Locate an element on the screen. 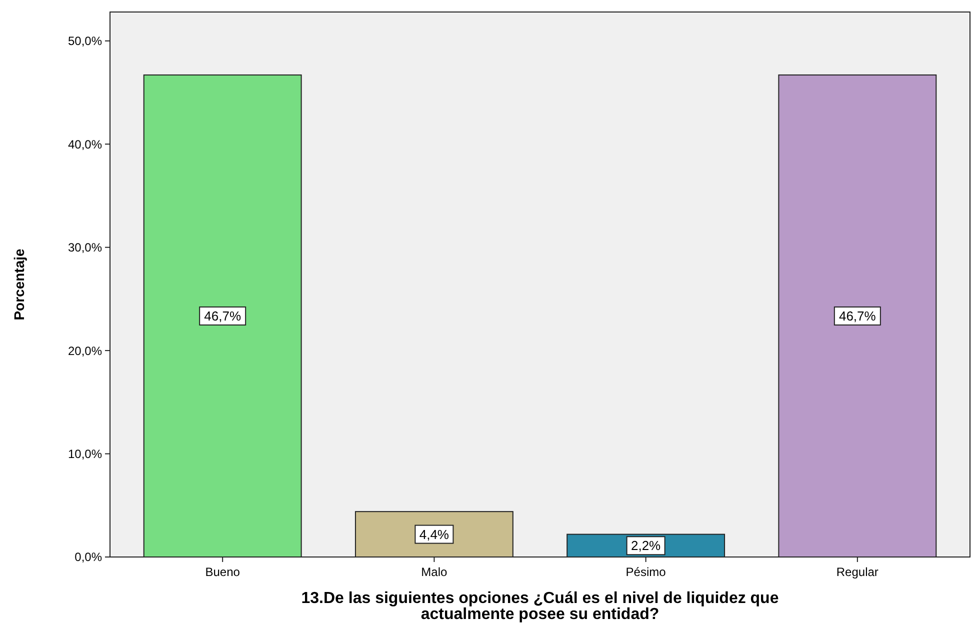 The width and height of the screenshot is (978, 634). x-tick-label: Bueno is located at coordinates (222, 572).